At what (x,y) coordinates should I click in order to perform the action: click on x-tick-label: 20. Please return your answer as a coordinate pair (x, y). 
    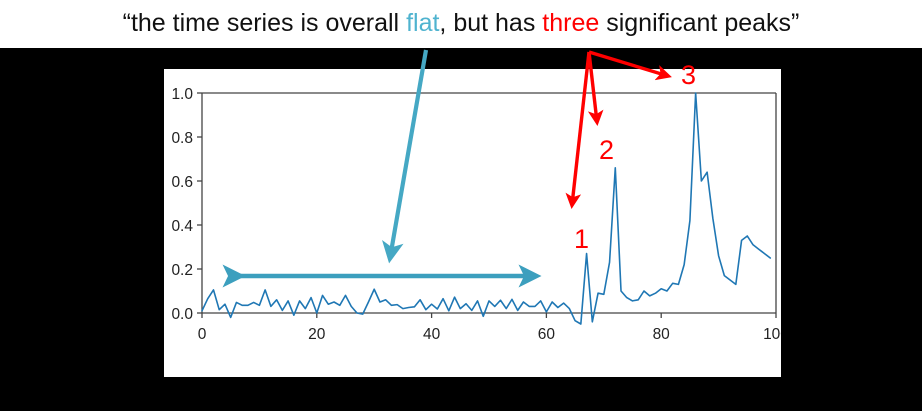
    Looking at the image, I should click on (317, 334).